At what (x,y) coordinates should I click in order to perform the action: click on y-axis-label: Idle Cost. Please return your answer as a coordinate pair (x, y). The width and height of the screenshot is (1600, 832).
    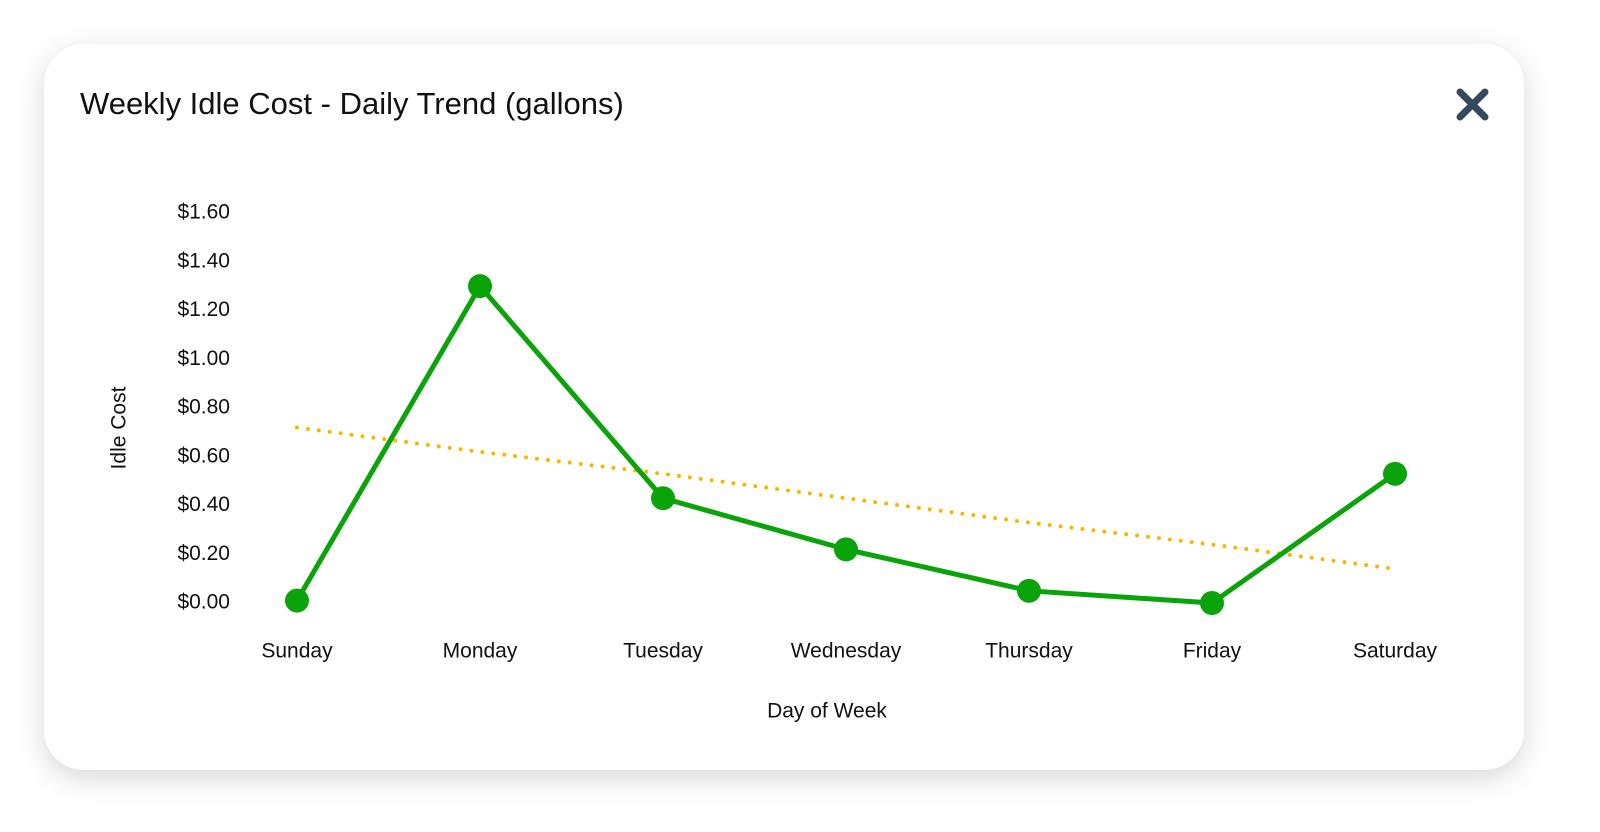
    Looking at the image, I should click on (119, 427).